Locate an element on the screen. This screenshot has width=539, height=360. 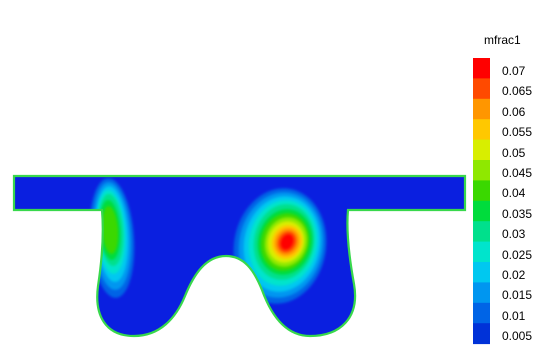
legend-tick-label: 0.005 is located at coordinates (517, 336).